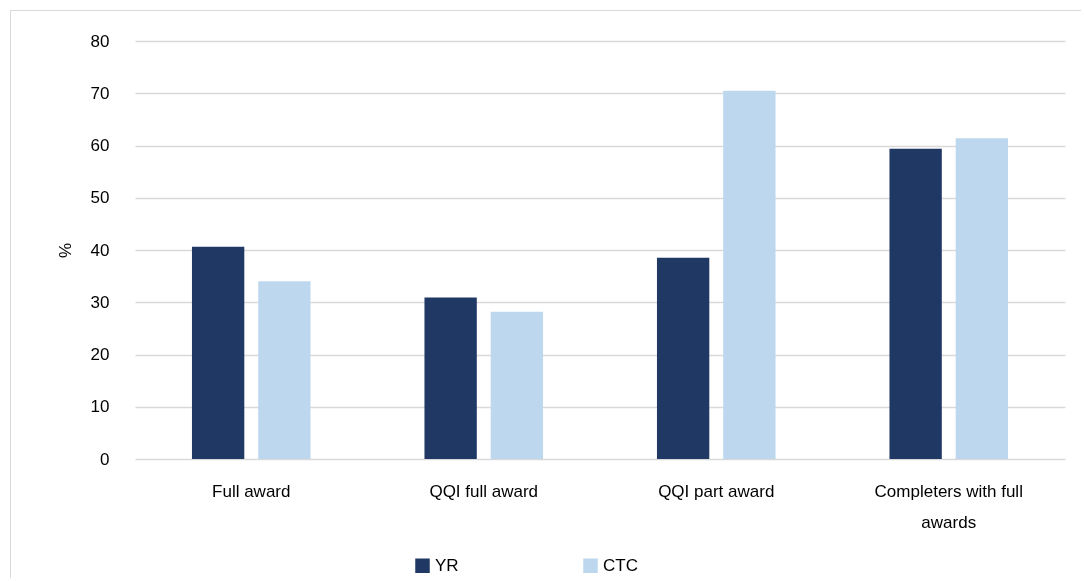 This screenshot has width=1084, height=581. Describe the element at coordinates (251, 491) in the screenshot. I see `x-tick-label: Full award` at that location.